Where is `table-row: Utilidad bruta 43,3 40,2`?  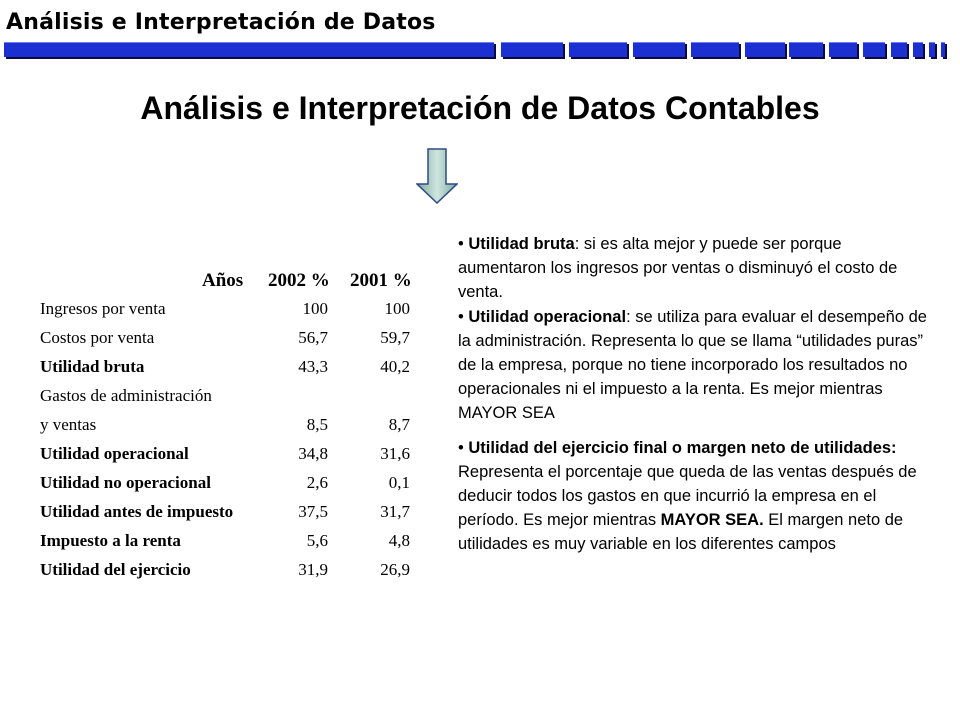 table-row: Utilidad bruta 43,3 40,2 is located at coordinates (230, 371).